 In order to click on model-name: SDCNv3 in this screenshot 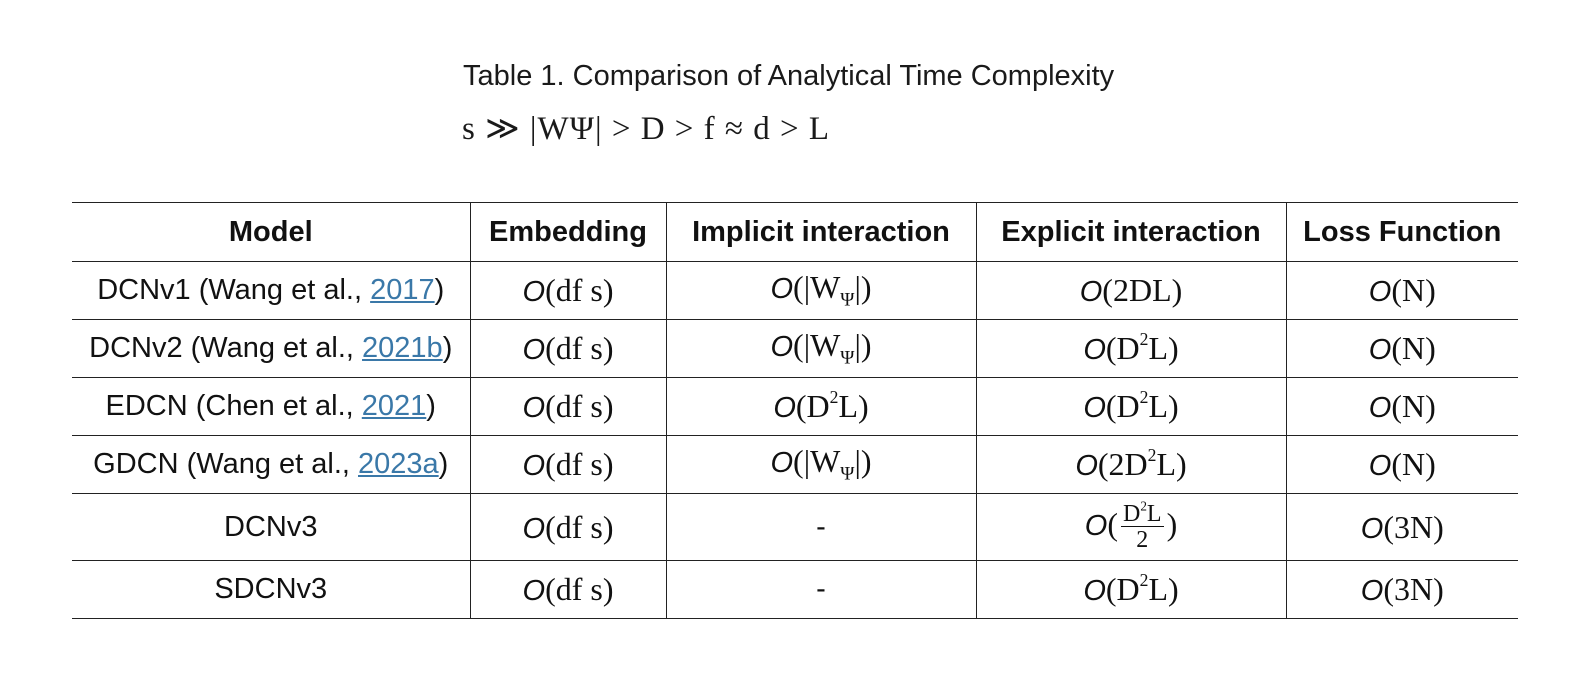, I will do `click(271, 589)`.